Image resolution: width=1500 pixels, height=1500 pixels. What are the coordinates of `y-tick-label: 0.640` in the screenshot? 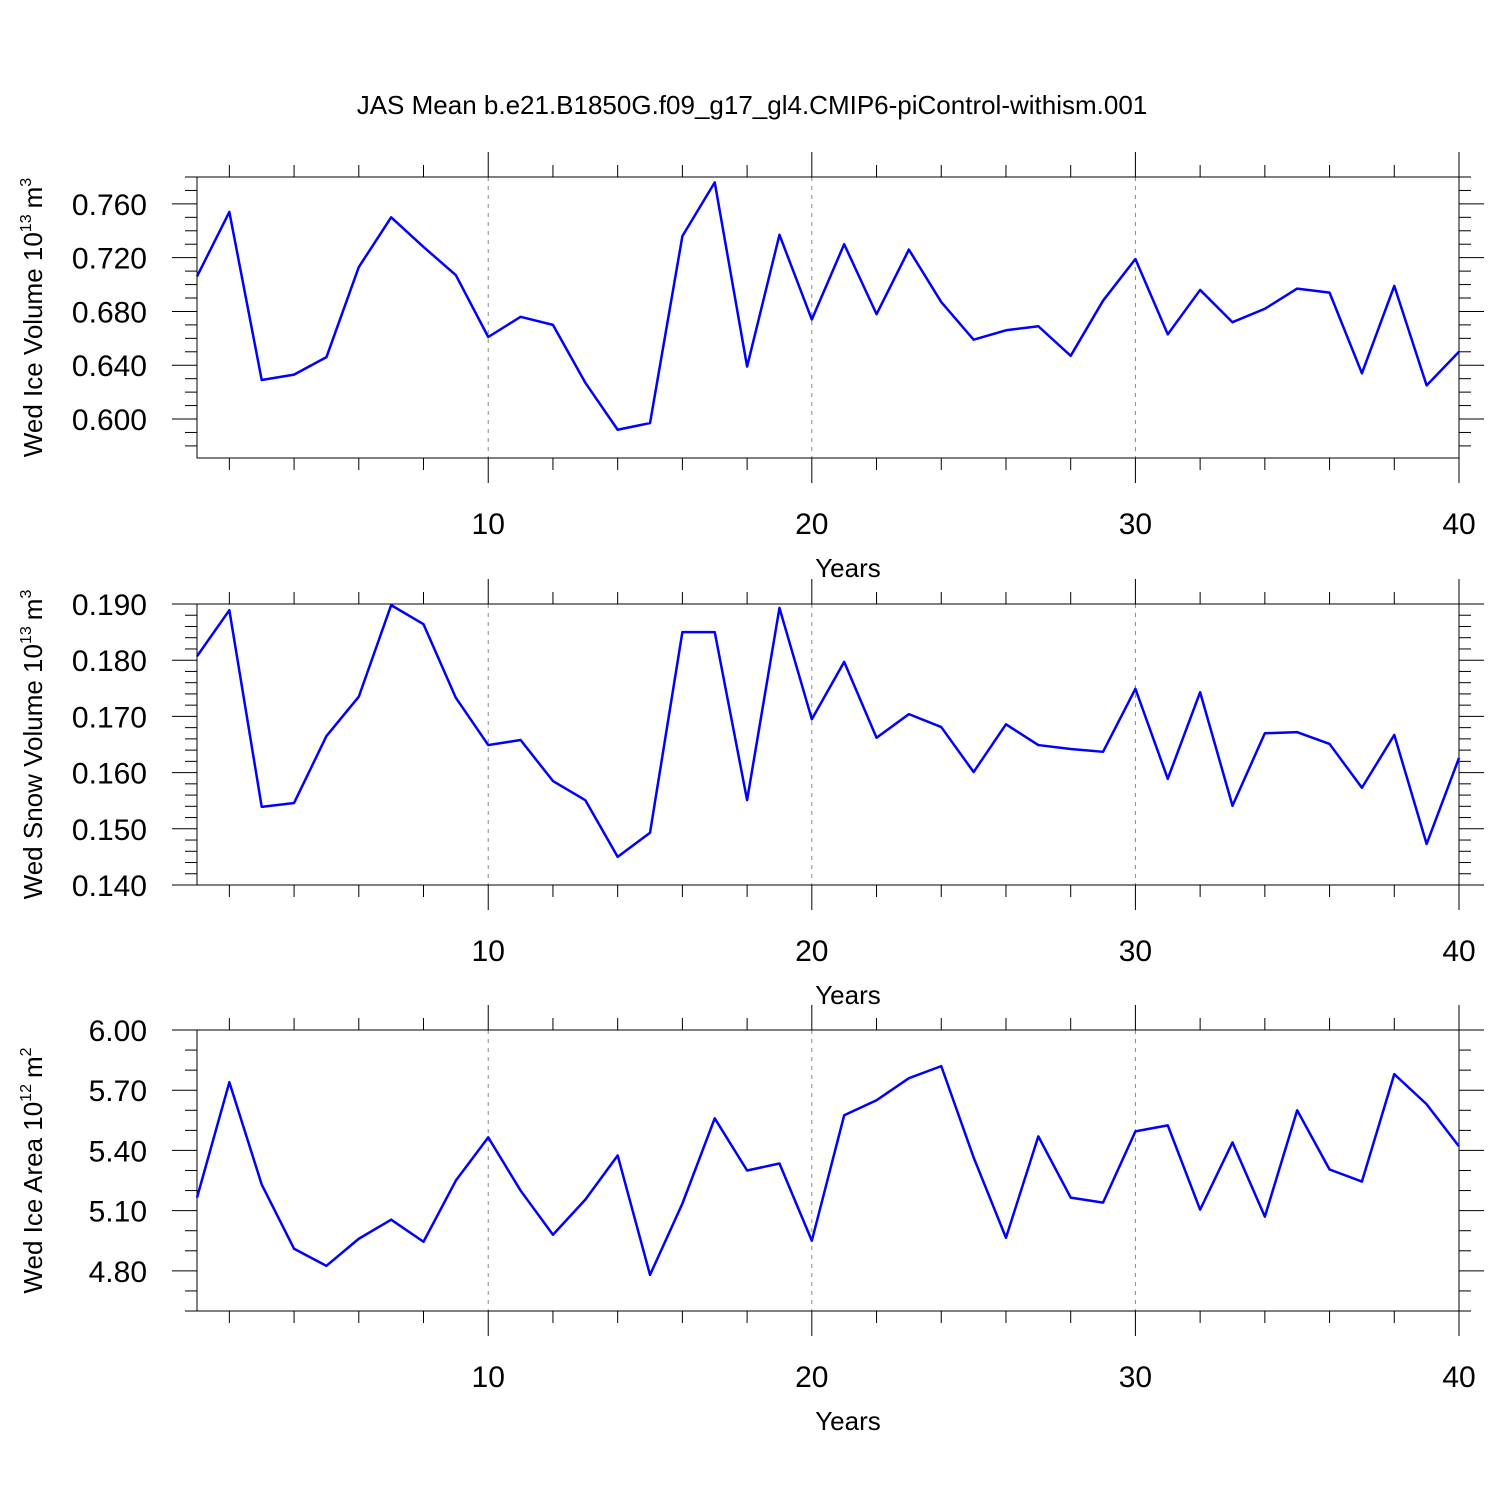 It's located at (109, 366).